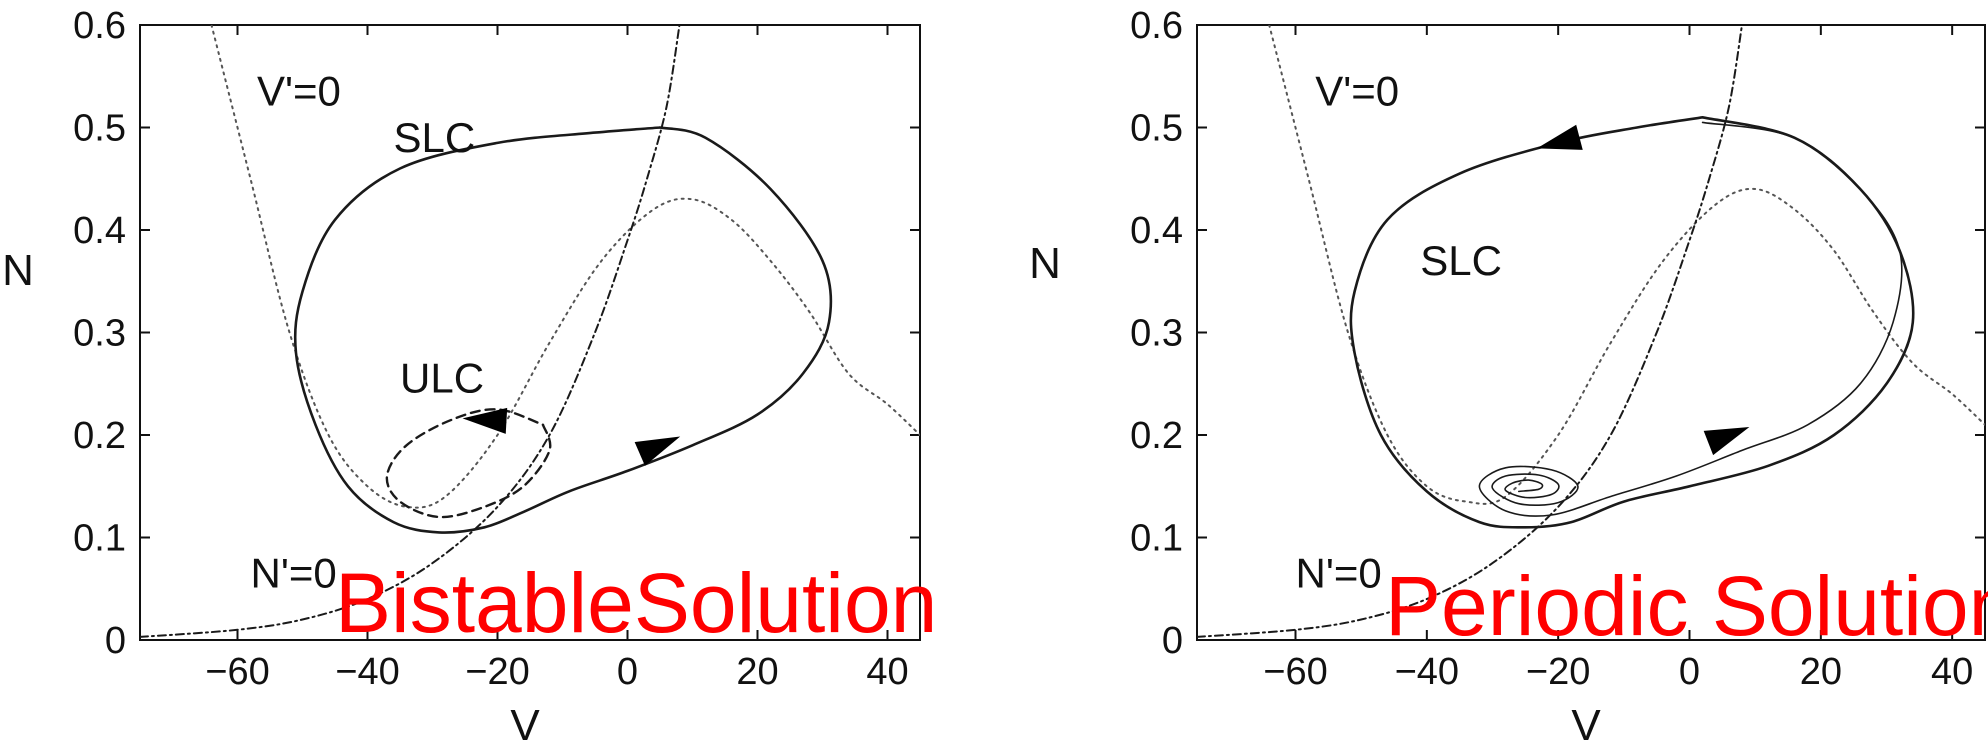 This screenshot has height=746, width=1988. I want to click on overlay-solution-label: BistableSolution, so click(636, 603).